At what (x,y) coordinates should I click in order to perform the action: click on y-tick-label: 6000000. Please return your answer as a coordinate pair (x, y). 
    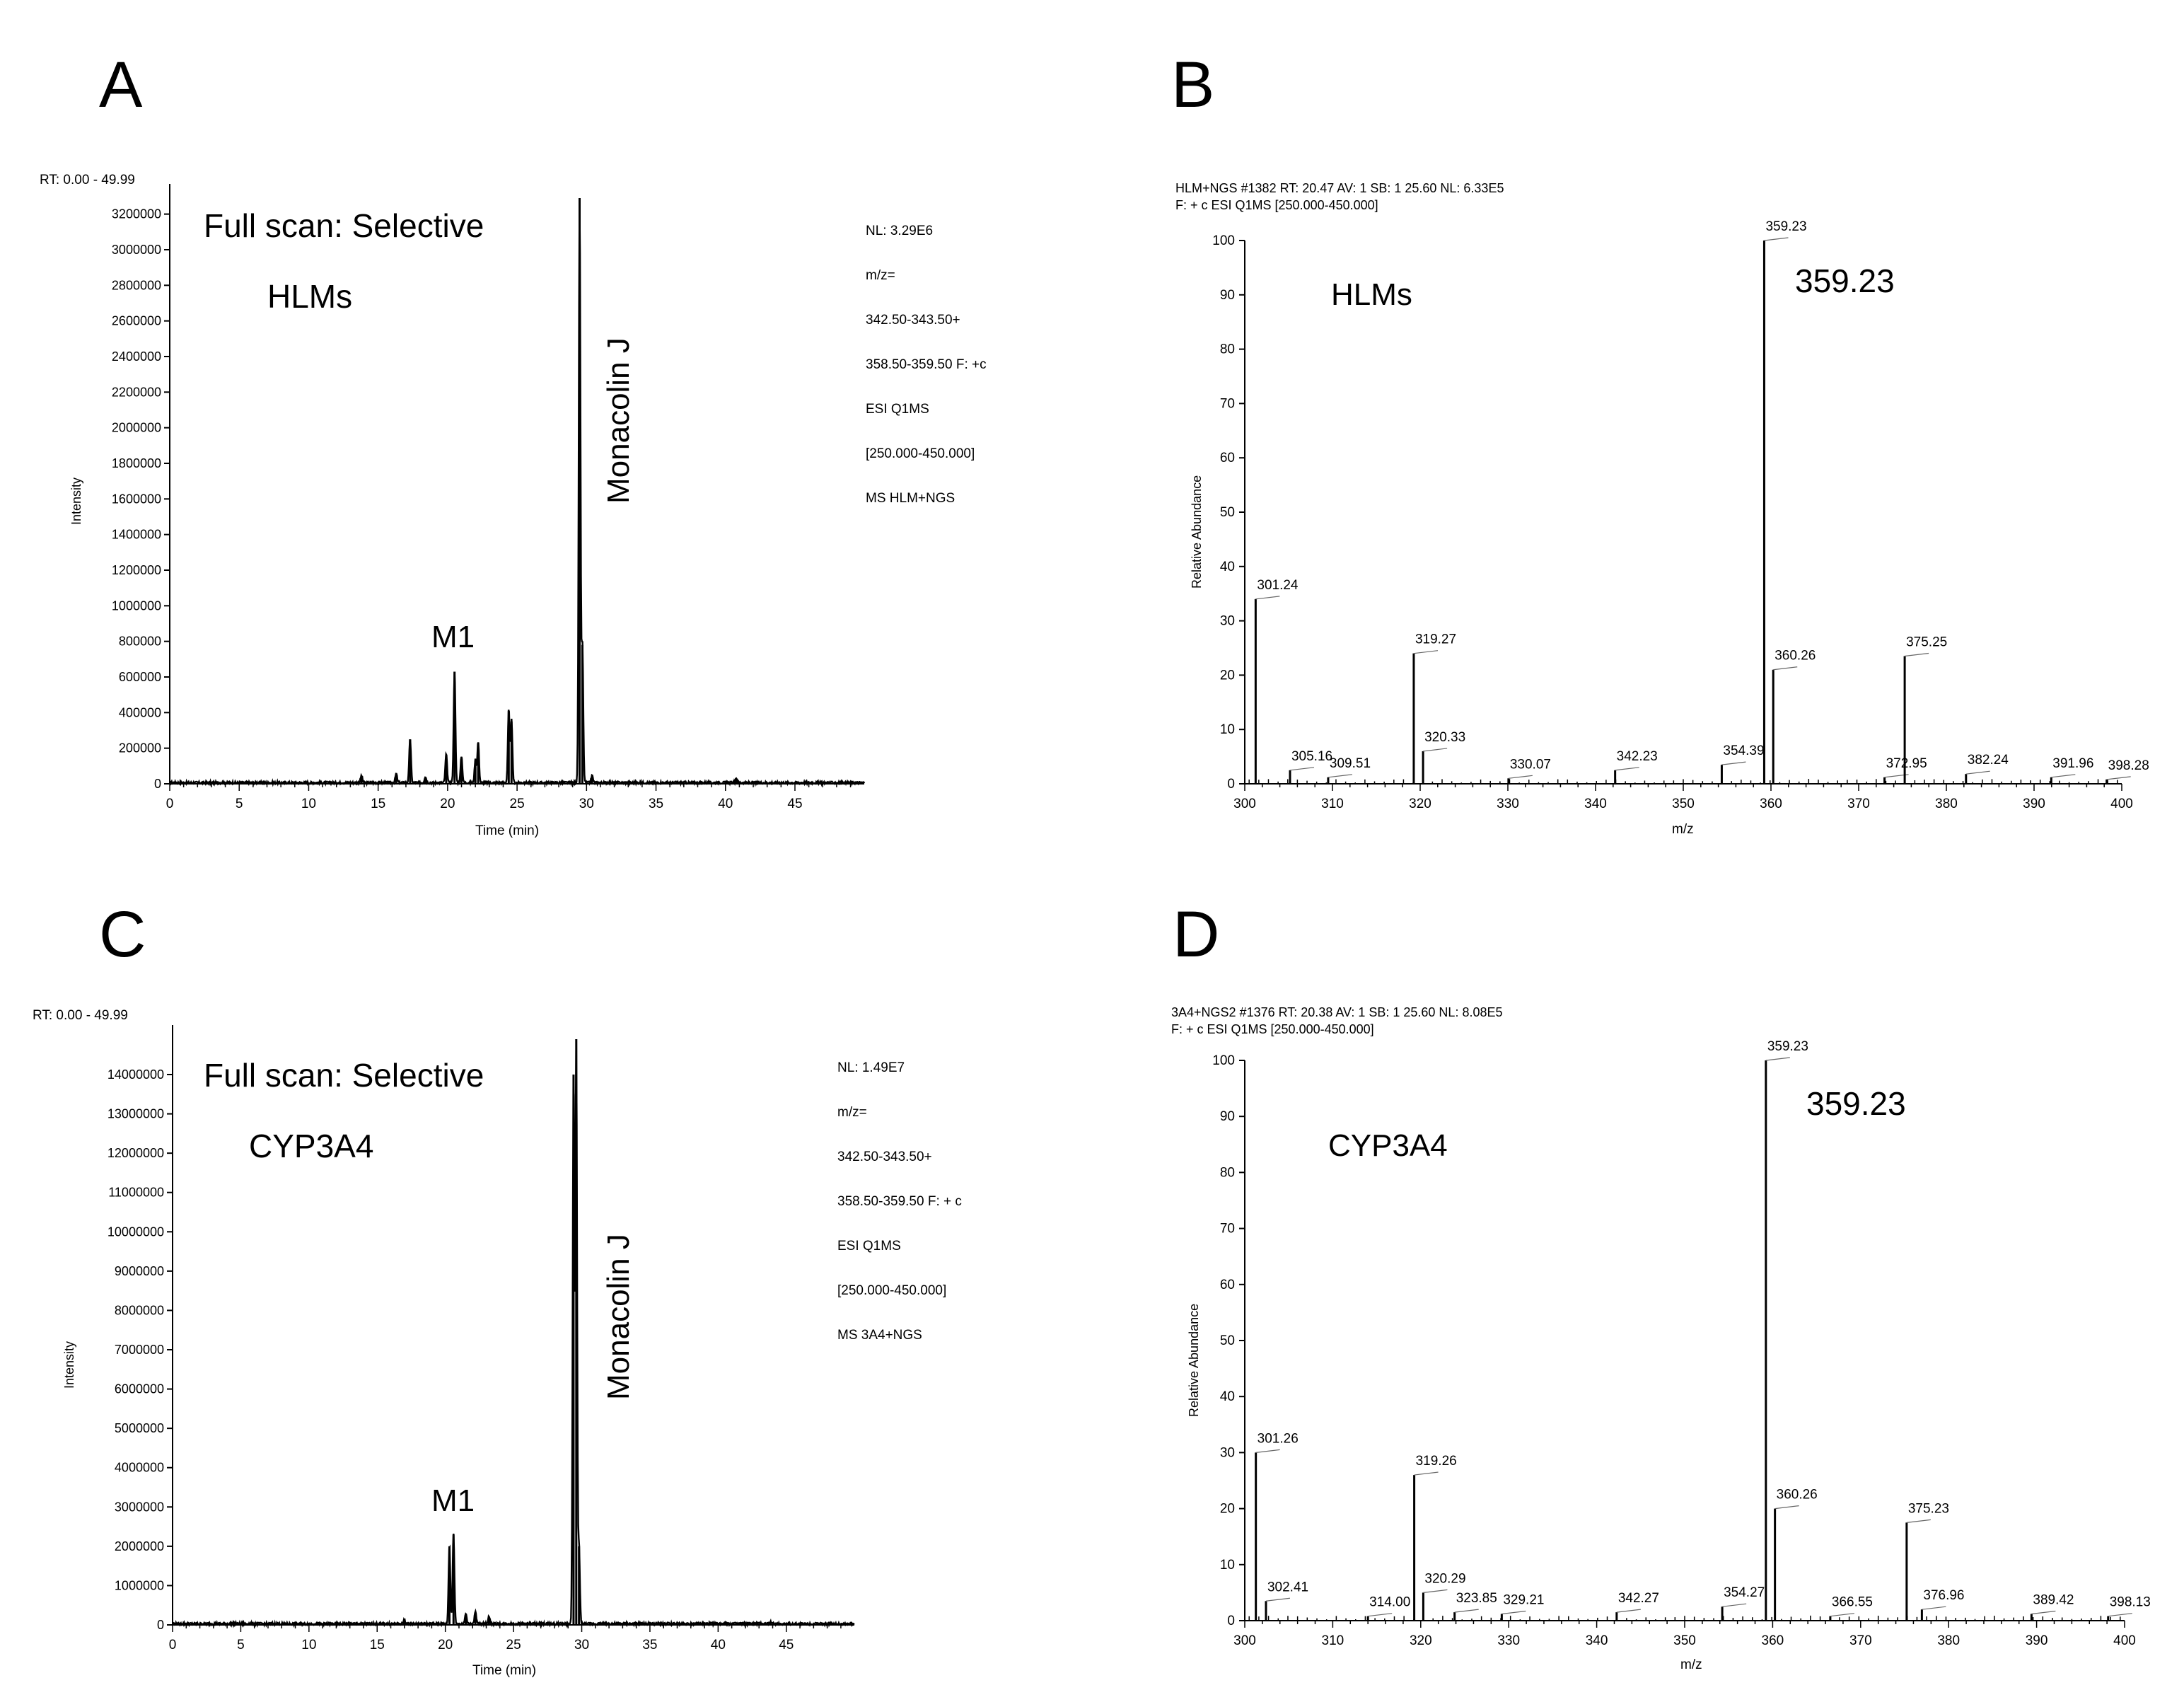
    Looking at the image, I should click on (139, 1389).